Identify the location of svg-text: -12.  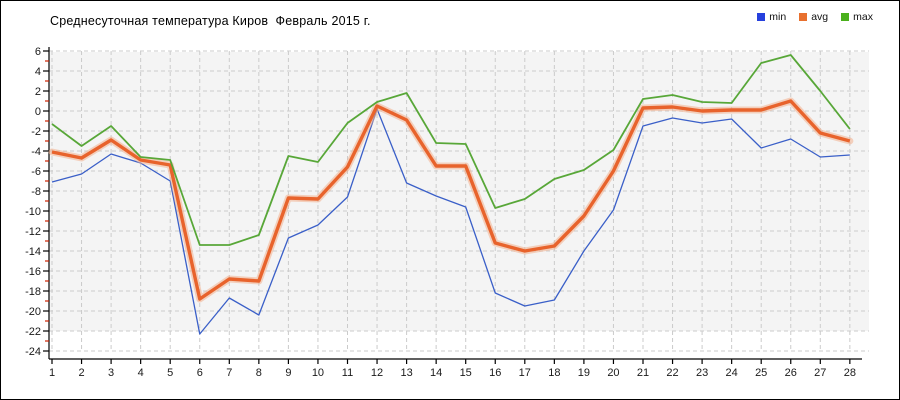
(33, 232).